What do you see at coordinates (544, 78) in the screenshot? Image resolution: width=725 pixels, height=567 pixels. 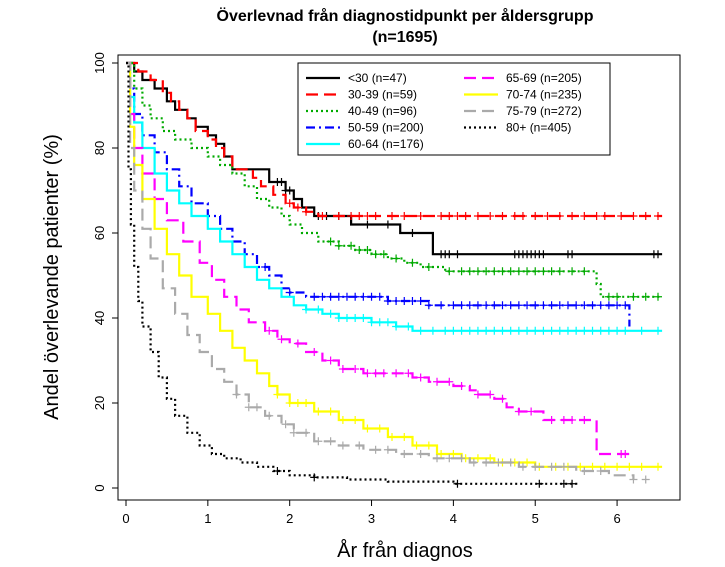 I see `legend-label: 65-69 (n=205)` at bounding box center [544, 78].